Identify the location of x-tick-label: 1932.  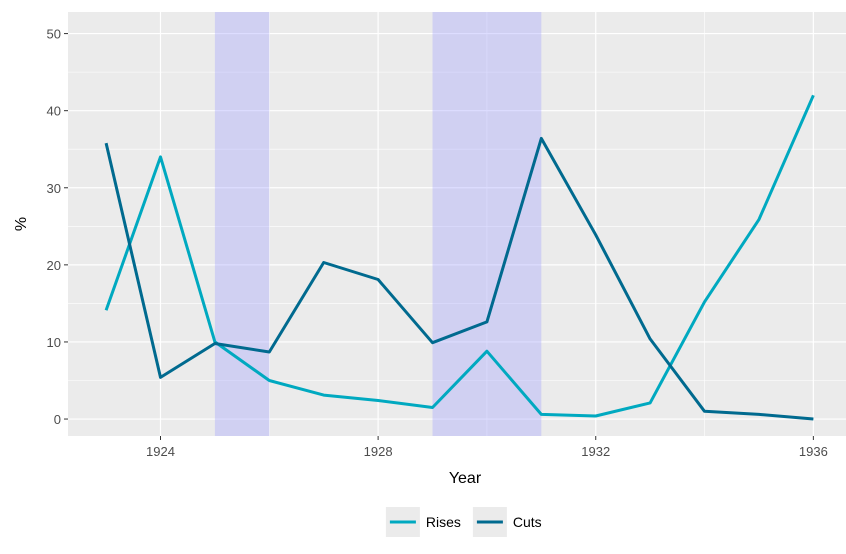
(595, 451).